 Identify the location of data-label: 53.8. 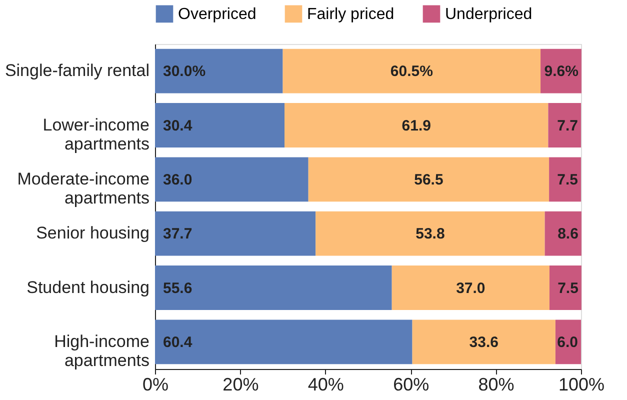
(430, 234).